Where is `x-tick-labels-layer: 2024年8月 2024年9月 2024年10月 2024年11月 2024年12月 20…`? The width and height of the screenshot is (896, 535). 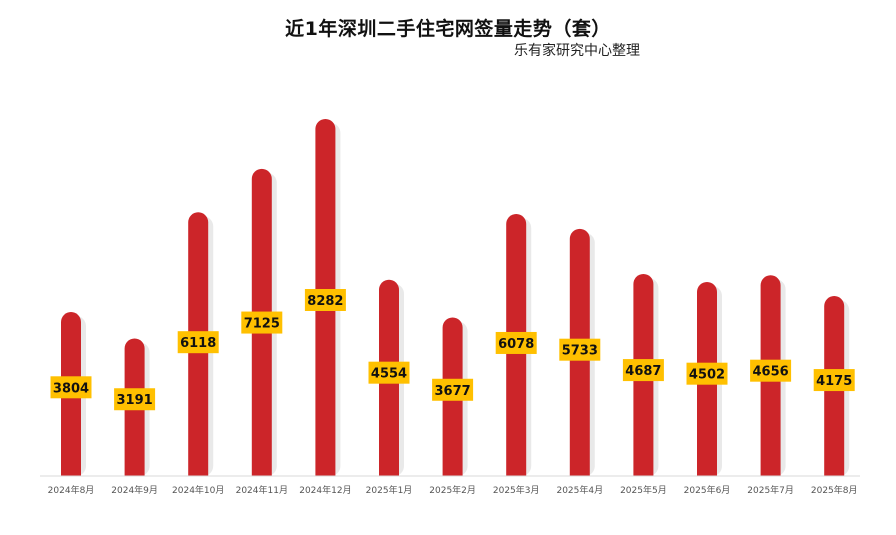 x-tick-labels-layer: 2024年8月 2024年9月 2024年10月 2024年11月 2024年12月 20… is located at coordinates (453, 490).